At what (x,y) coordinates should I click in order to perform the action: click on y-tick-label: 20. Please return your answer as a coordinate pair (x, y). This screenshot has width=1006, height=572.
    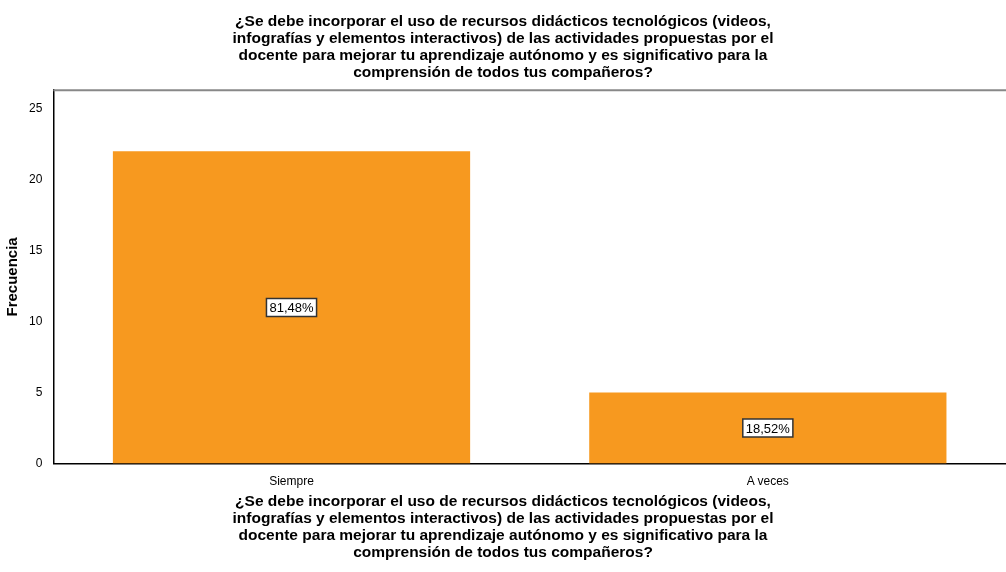
    Looking at the image, I should click on (35, 178).